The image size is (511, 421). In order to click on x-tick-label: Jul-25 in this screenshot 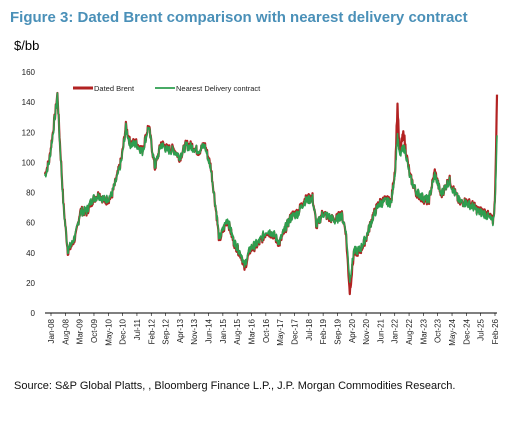, I will do `click(481, 329)`.